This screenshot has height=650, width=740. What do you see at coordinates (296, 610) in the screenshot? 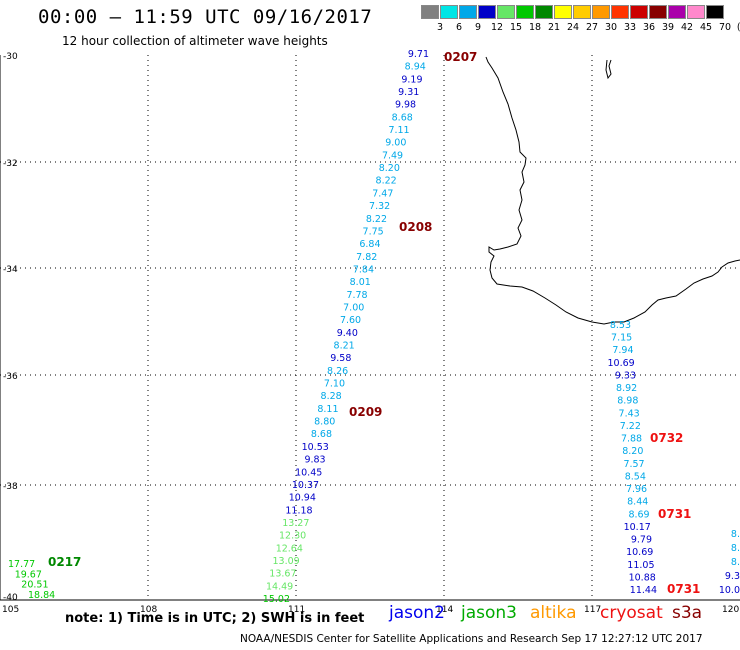
I see `longitude-label: 111` at bounding box center [296, 610].